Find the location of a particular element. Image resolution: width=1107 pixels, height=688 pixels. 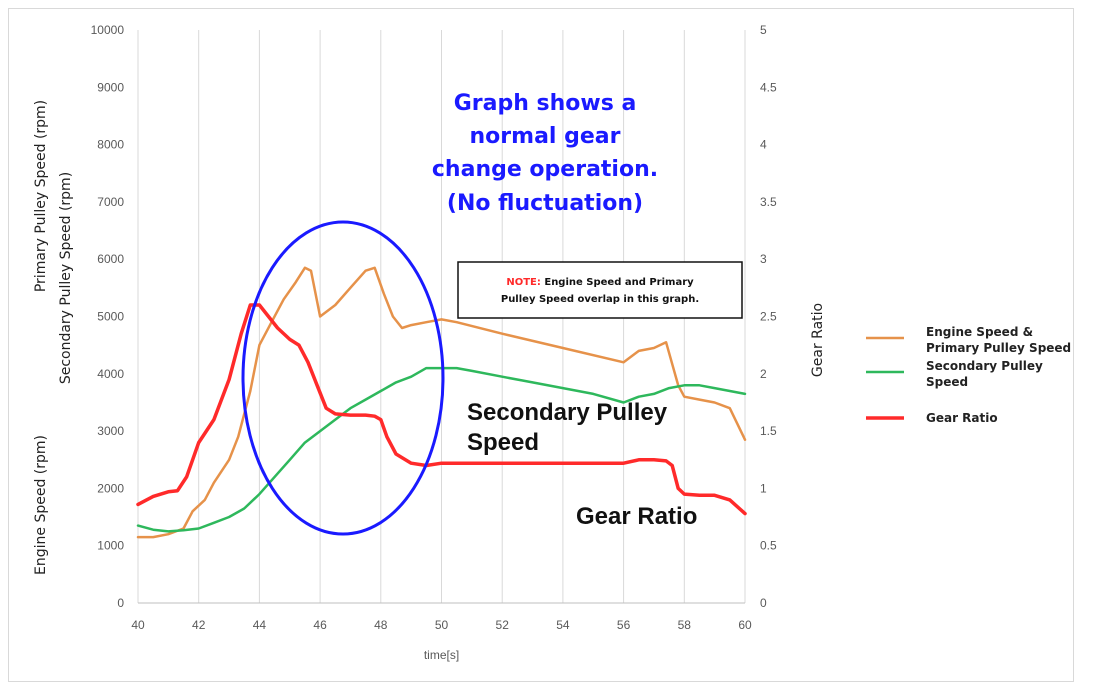

y-right-tick-label: 1.5 is located at coordinates (768, 431).